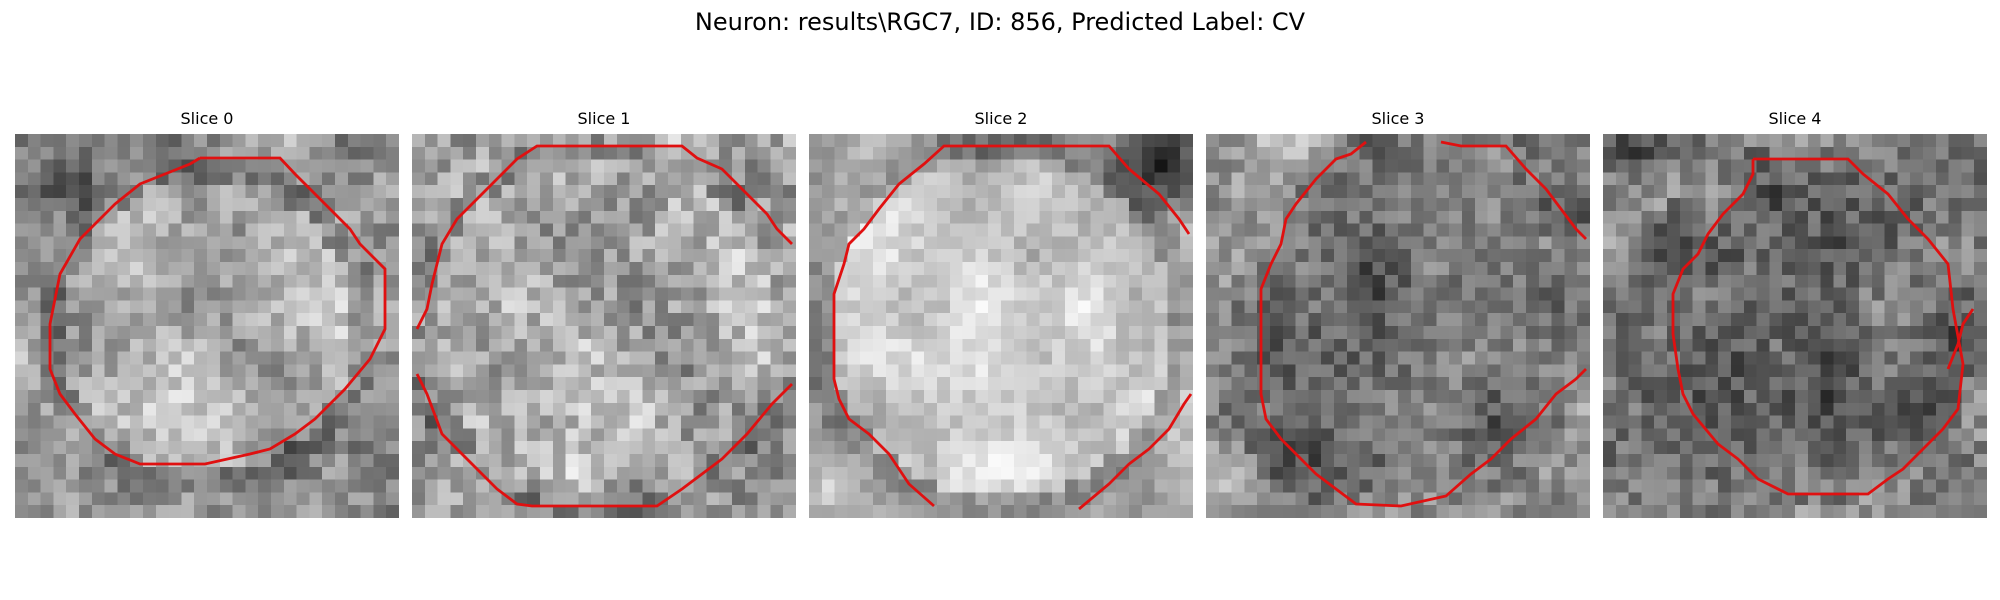  Describe the element at coordinates (1795, 118) in the screenshot. I see `slice-title-4: Slice 4` at that location.